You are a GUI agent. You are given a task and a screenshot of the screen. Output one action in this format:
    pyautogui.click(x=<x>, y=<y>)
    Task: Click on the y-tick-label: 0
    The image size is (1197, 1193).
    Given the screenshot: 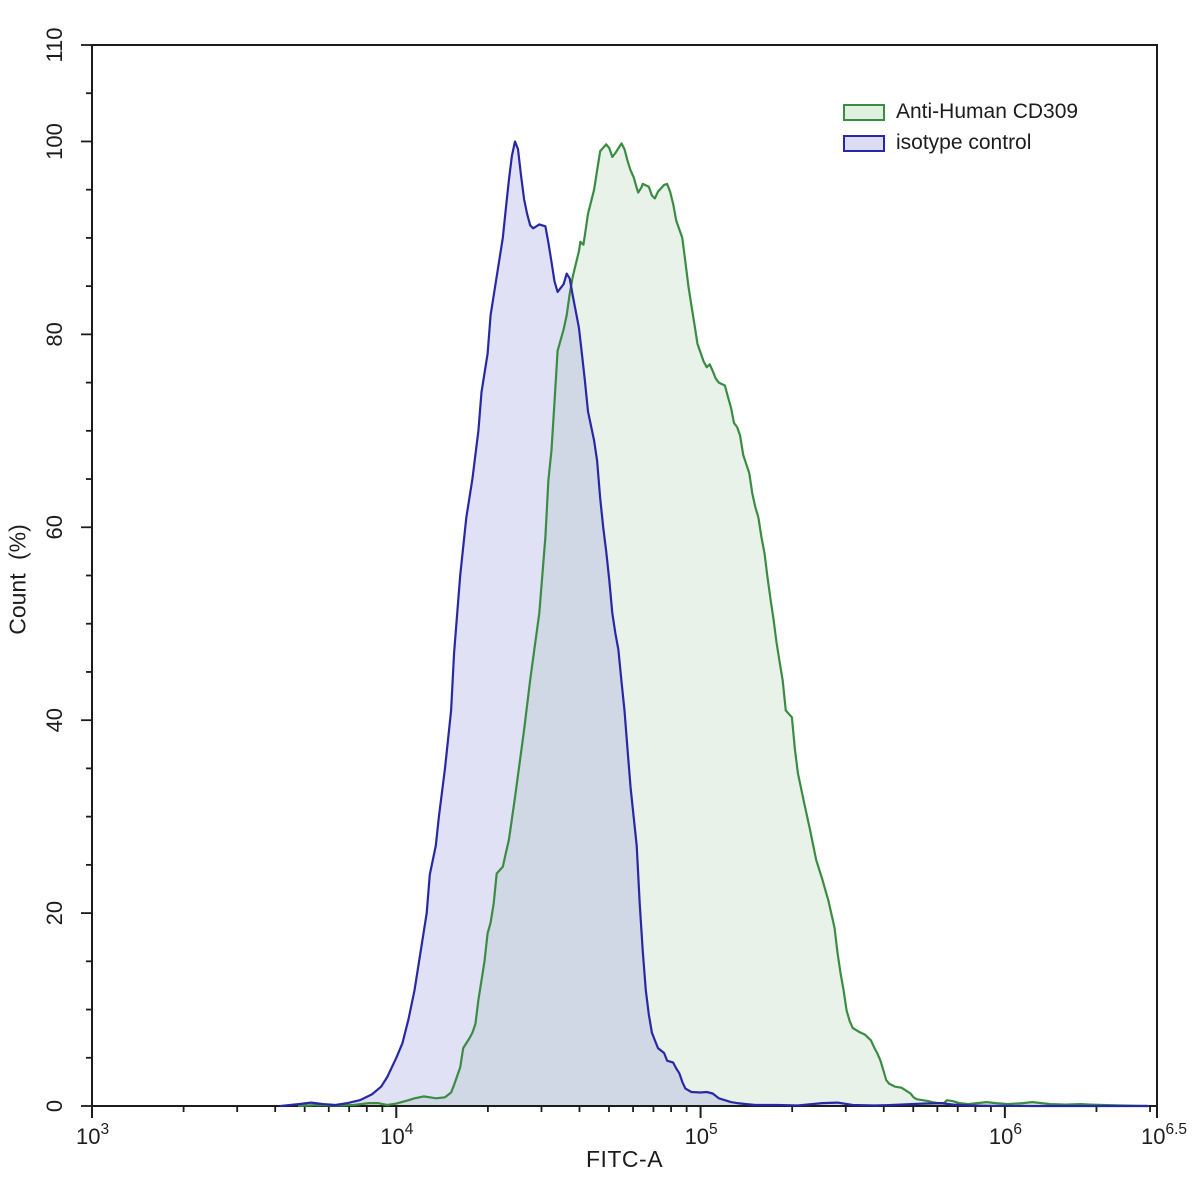 What is the action you would take?
    pyautogui.click(x=54, y=1106)
    